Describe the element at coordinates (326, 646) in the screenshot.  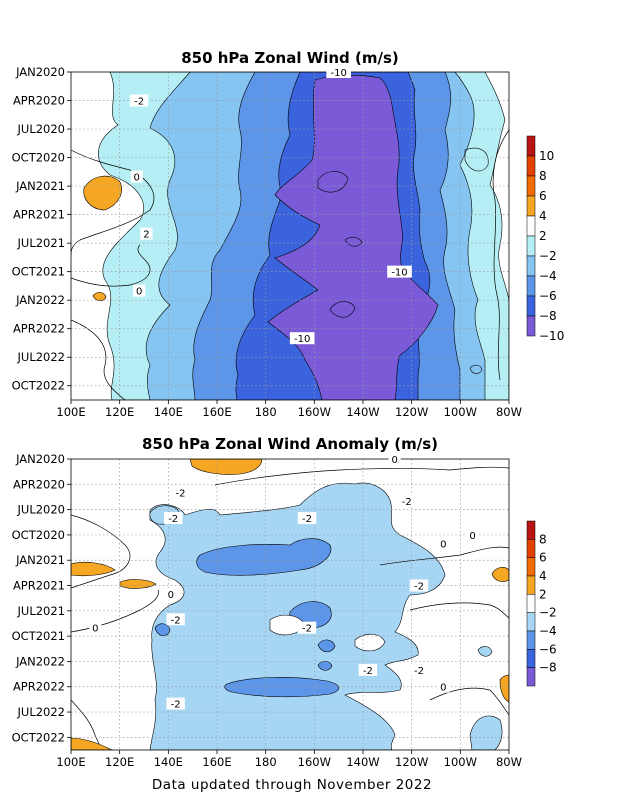
I see `anom-band-minus4-c` at that location.